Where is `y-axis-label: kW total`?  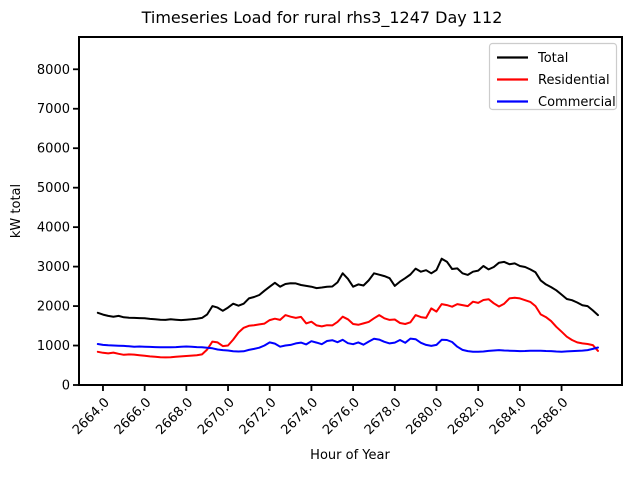 y-axis-label: kW total is located at coordinates (16, 211).